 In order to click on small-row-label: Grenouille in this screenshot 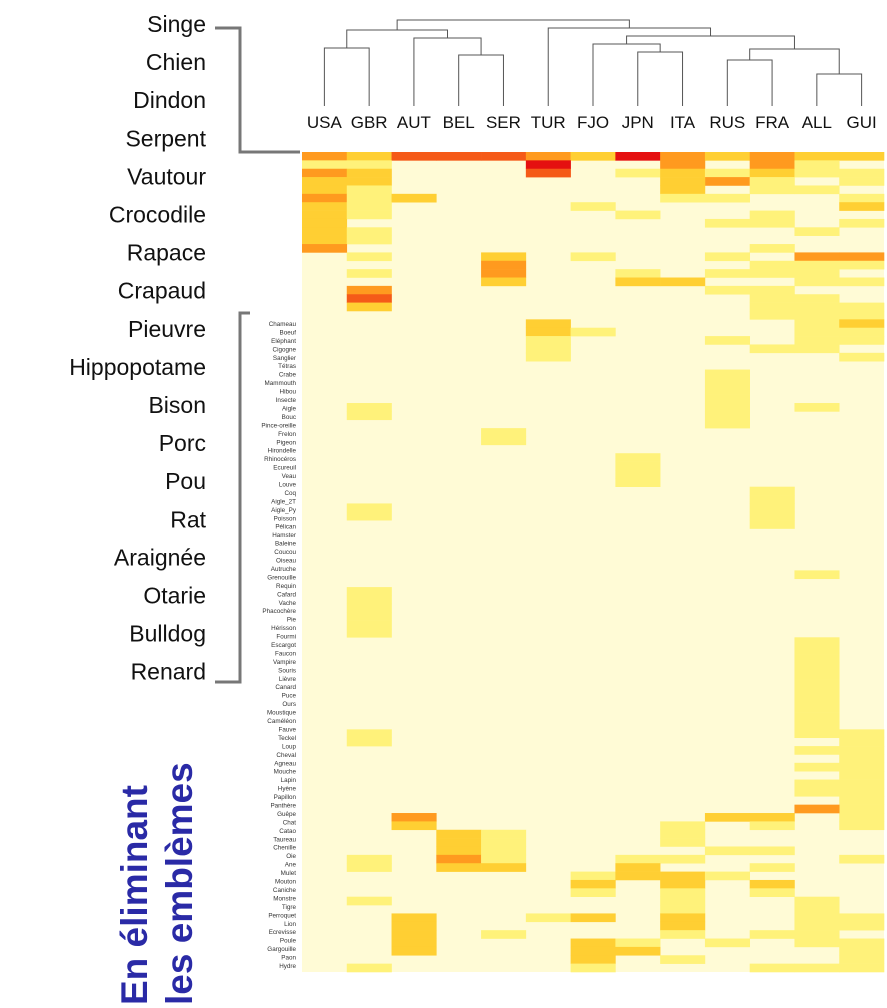, I will do `click(281, 577)`.